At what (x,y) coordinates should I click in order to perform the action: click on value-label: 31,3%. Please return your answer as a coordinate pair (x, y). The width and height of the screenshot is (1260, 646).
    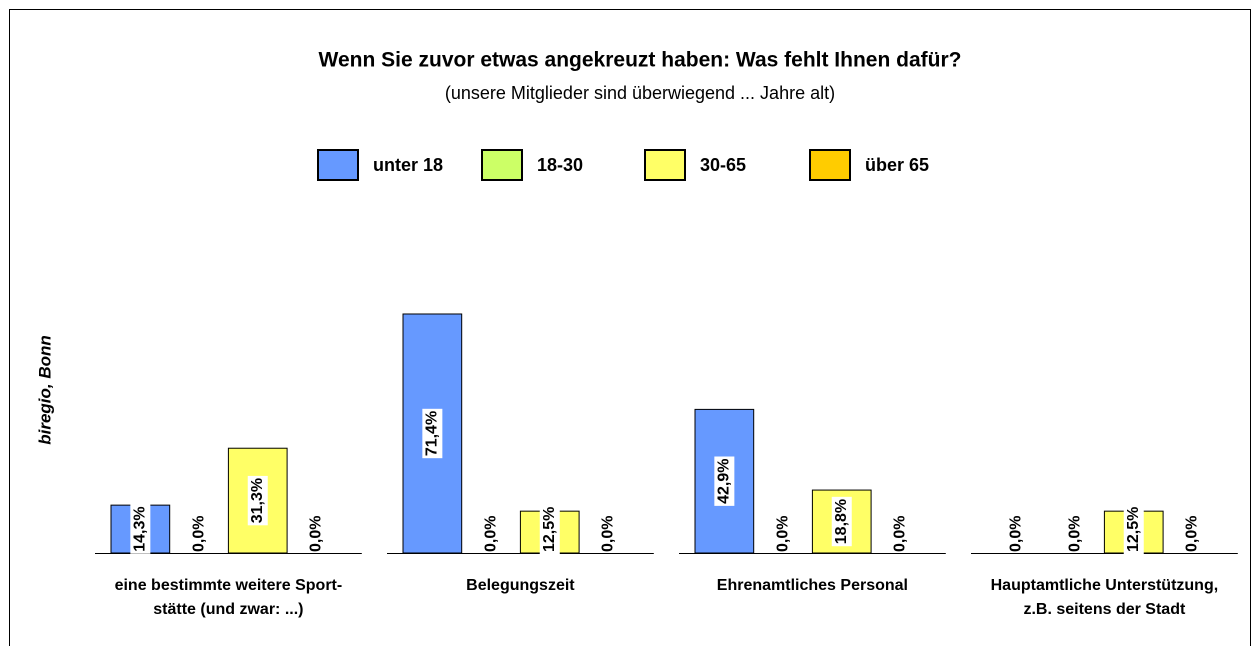
    Looking at the image, I should click on (257, 500).